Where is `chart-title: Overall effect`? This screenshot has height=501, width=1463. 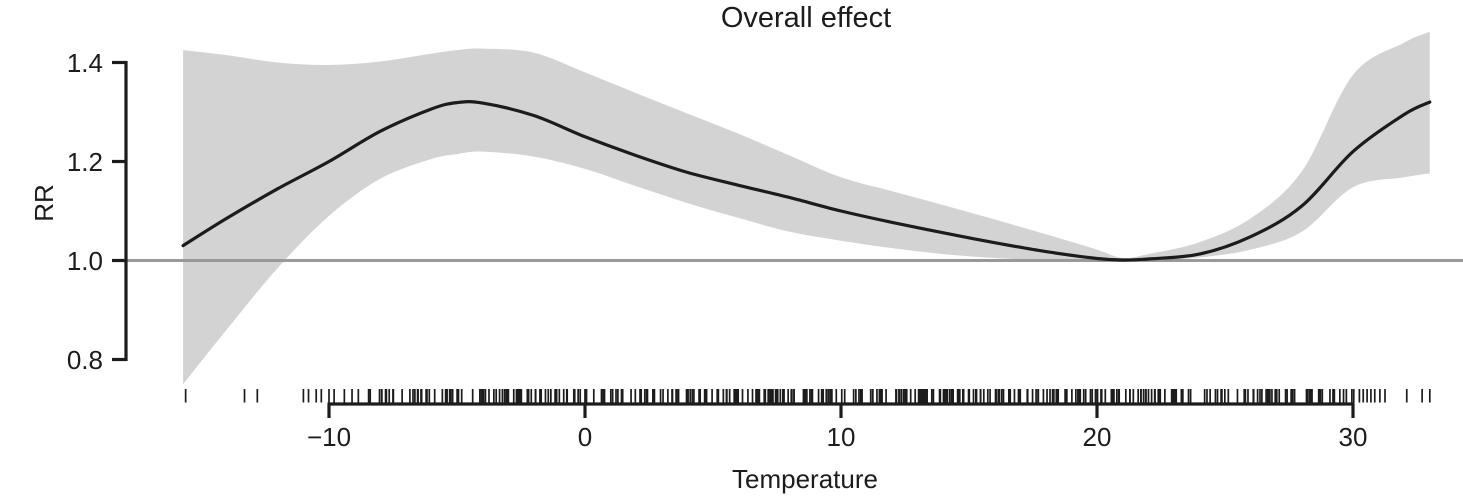 chart-title: Overall effect is located at coordinates (806, 18).